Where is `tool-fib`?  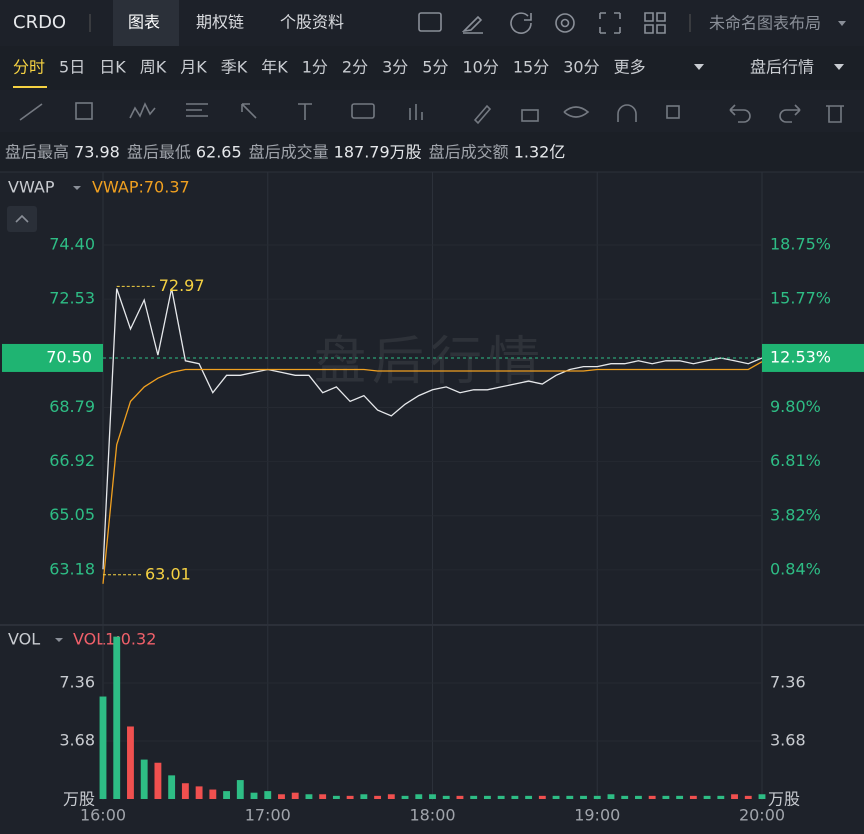 tool-fib is located at coordinates (197, 110).